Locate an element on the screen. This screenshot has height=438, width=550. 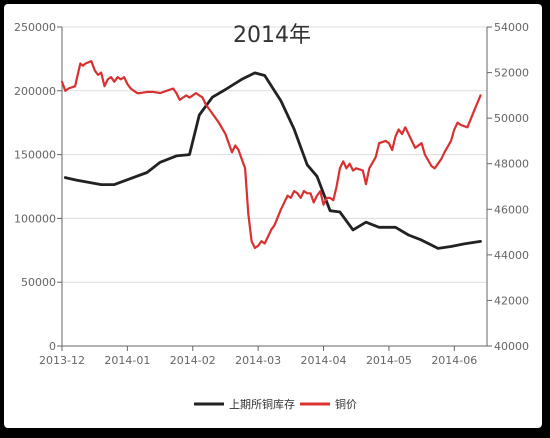
left-tick-label: 0 is located at coordinates (52, 346).